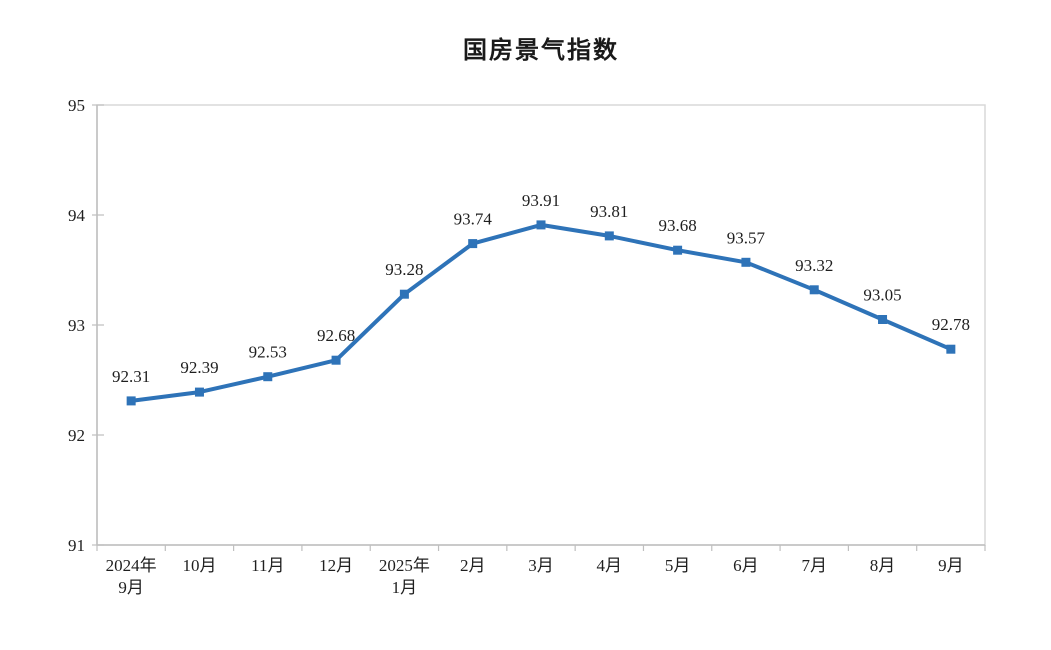  I want to click on x-tick-label: 4月, so click(610, 565).